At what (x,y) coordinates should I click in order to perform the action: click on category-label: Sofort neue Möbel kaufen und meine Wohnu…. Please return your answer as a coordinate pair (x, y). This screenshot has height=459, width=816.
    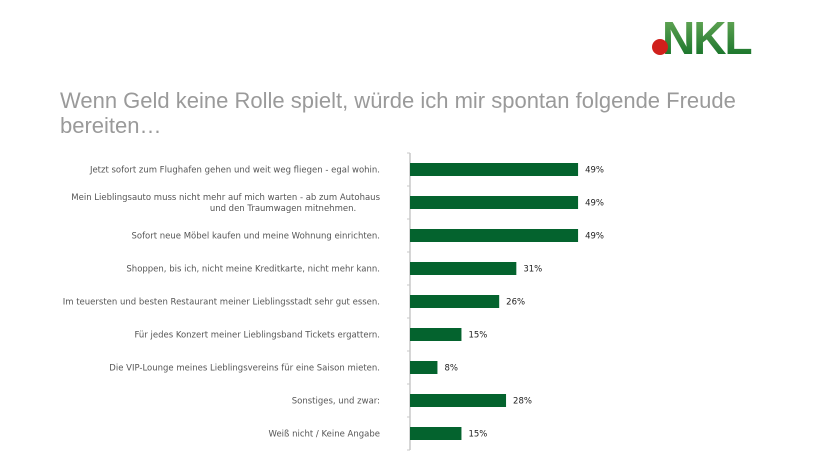
    Looking at the image, I should click on (255, 237).